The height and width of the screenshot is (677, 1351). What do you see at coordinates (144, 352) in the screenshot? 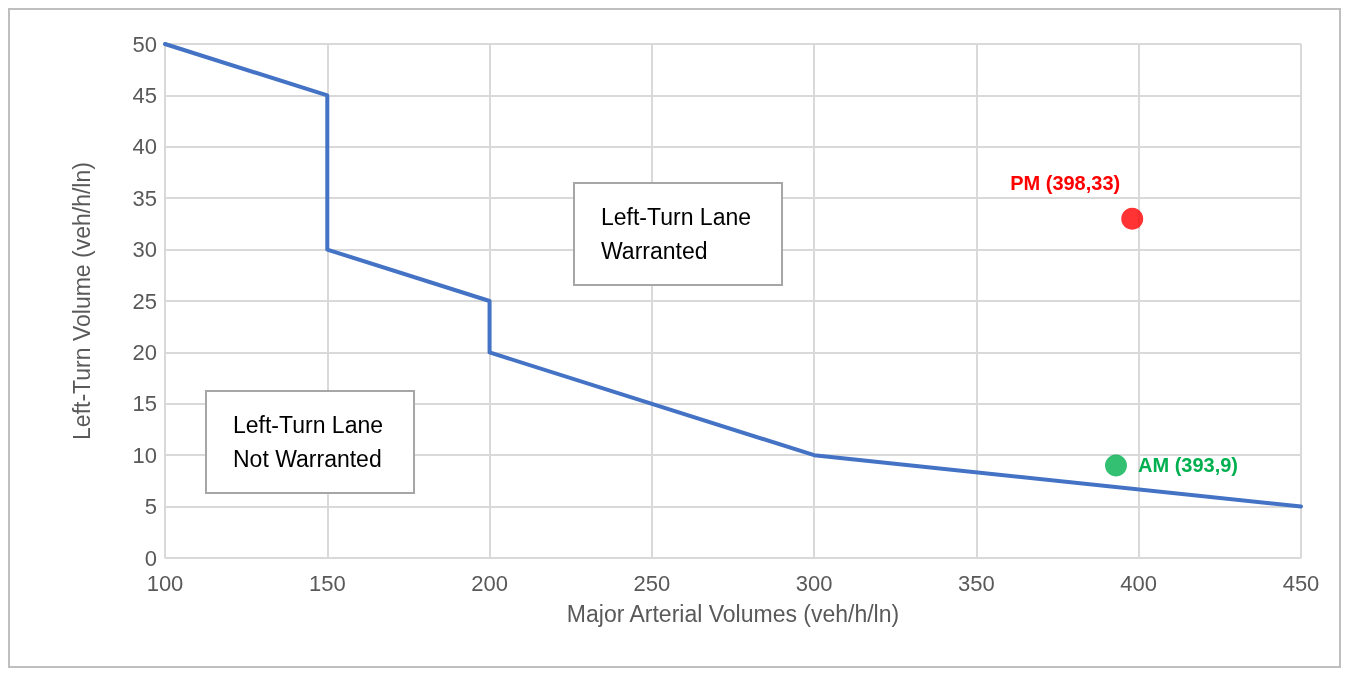
I see `y-tick-label: 20` at bounding box center [144, 352].